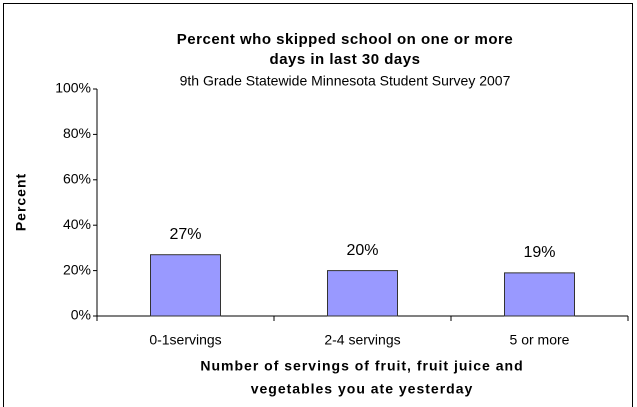 Image resolution: width=637 pixels, height=407 pixels. What do you see at coordinates (539, 252) in the screenshot?
I see `data-label: 19%` at bounding box center [539, 252].